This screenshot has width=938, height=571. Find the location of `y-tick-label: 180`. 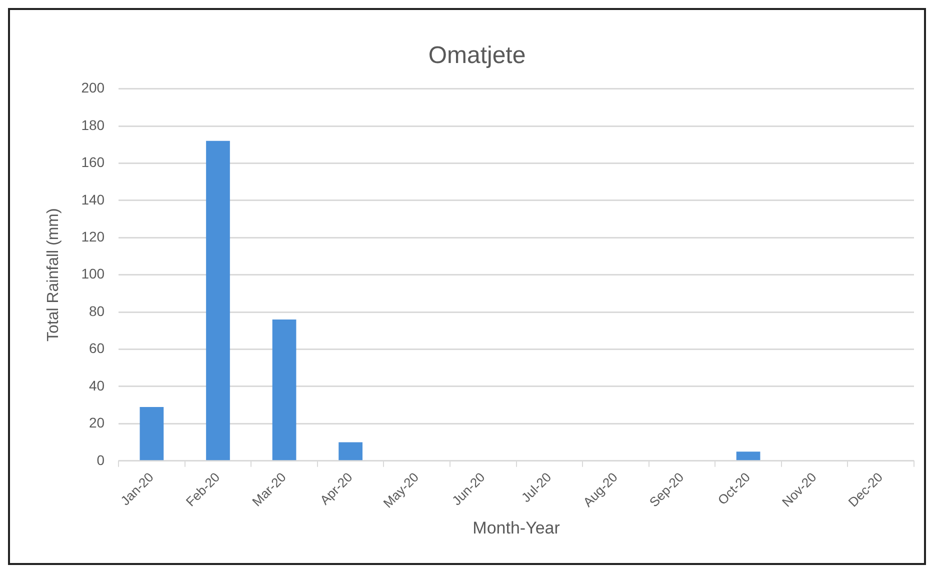

y-tick-label: 180 is located at coordinates (93, 124).